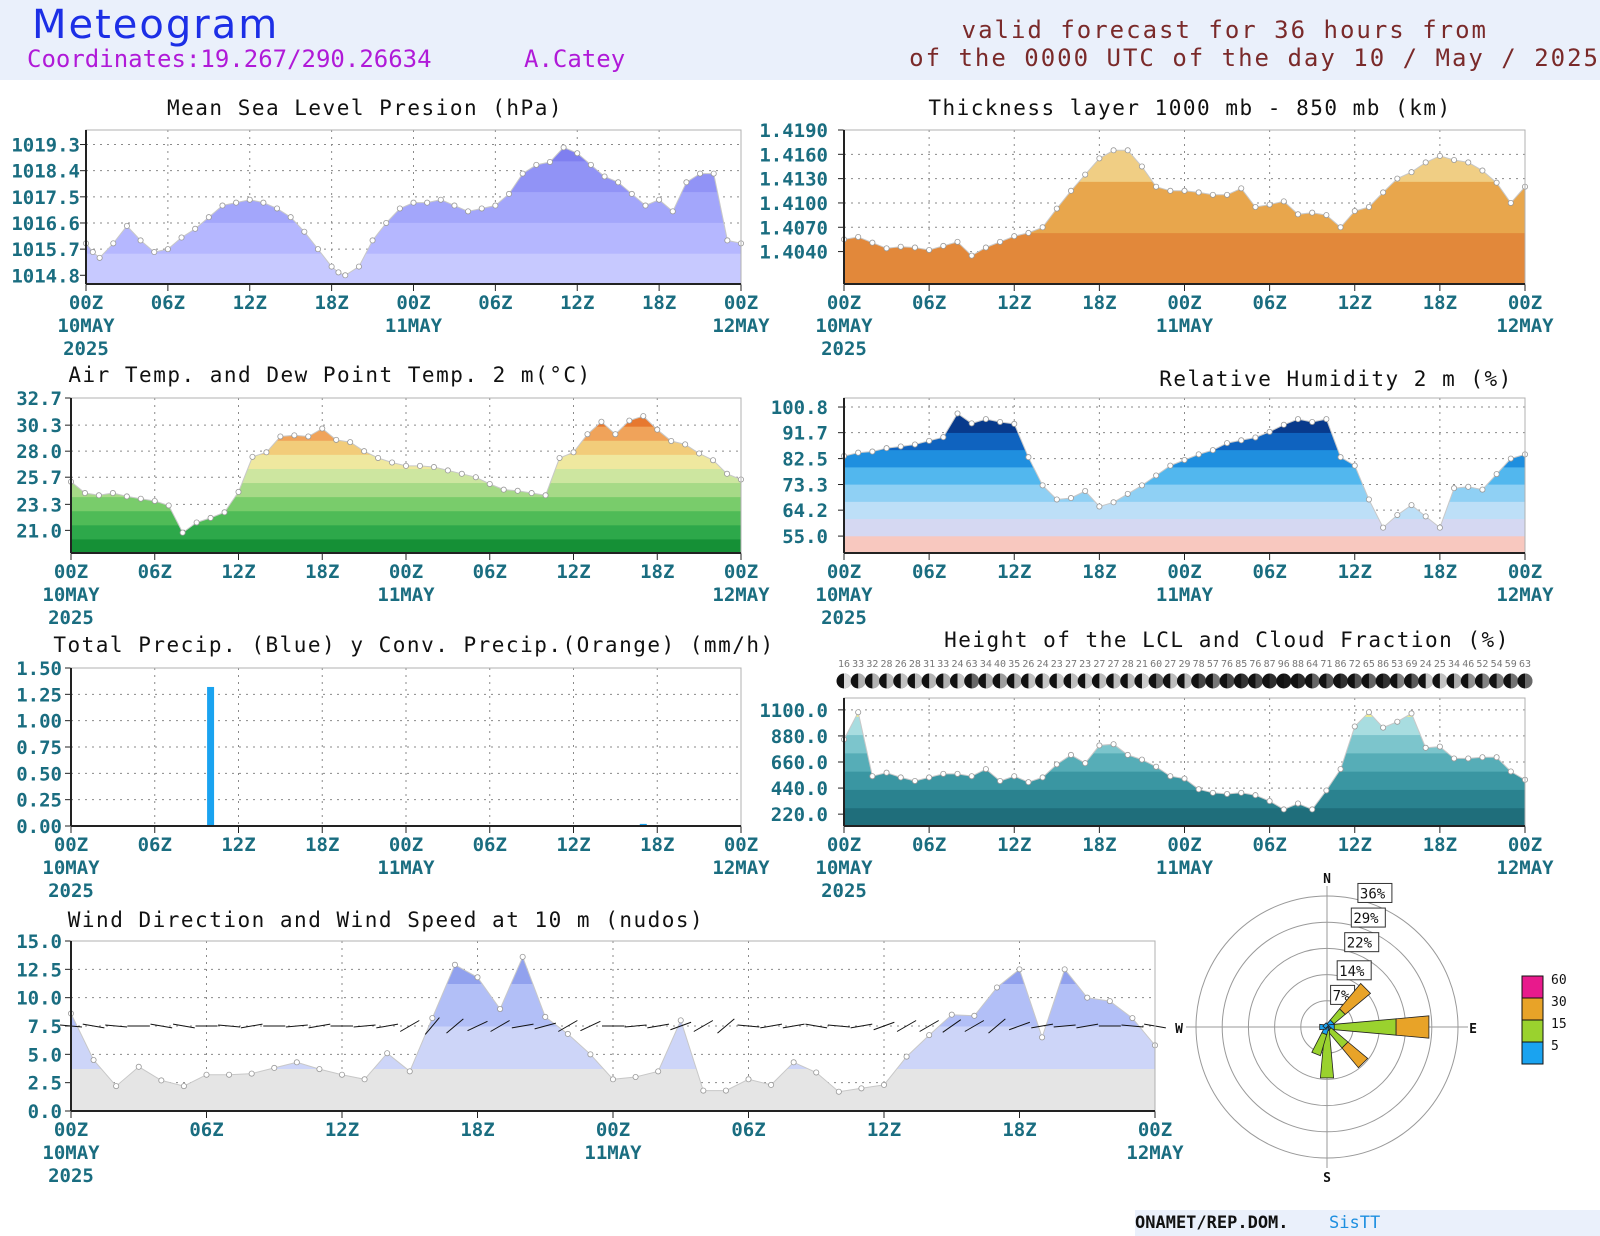 The height and width of the screenshot is (1236, 1600). I want to click on ring-label-box, so click(1362, 942).